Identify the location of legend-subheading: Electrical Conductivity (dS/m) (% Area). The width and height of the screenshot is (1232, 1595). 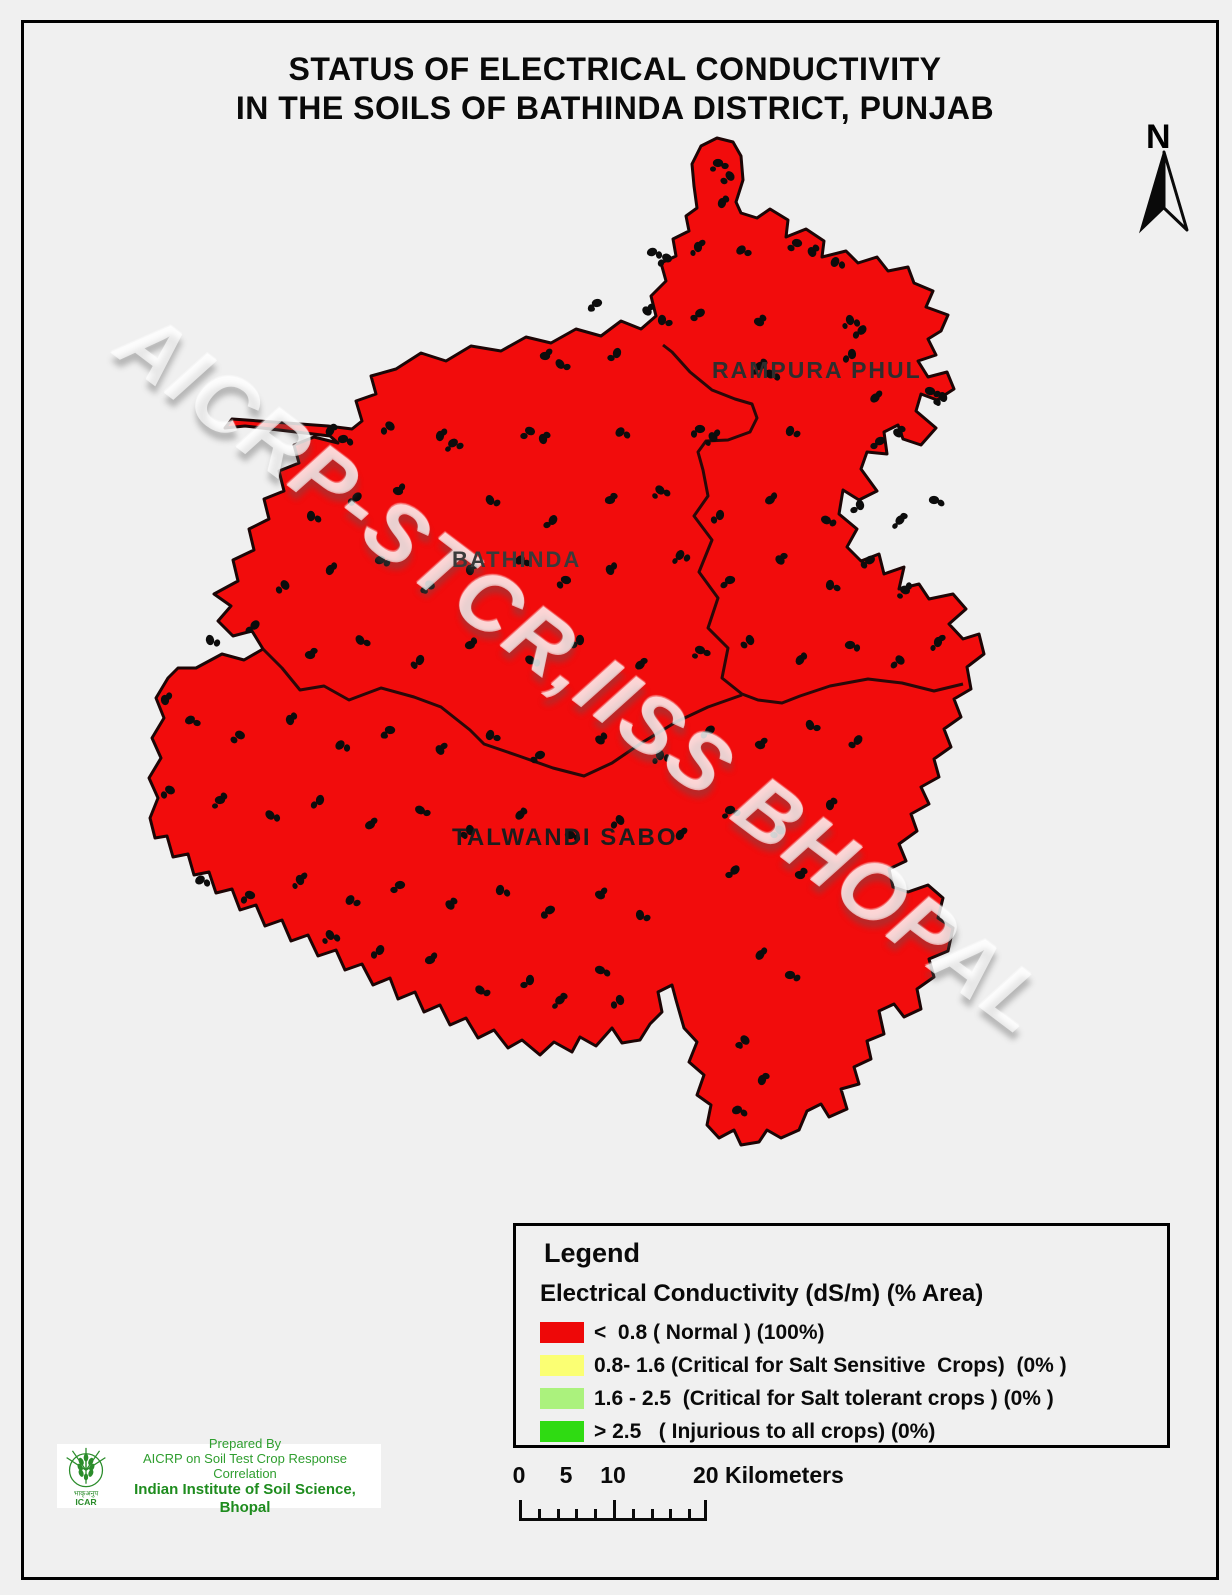
(762, 1293).